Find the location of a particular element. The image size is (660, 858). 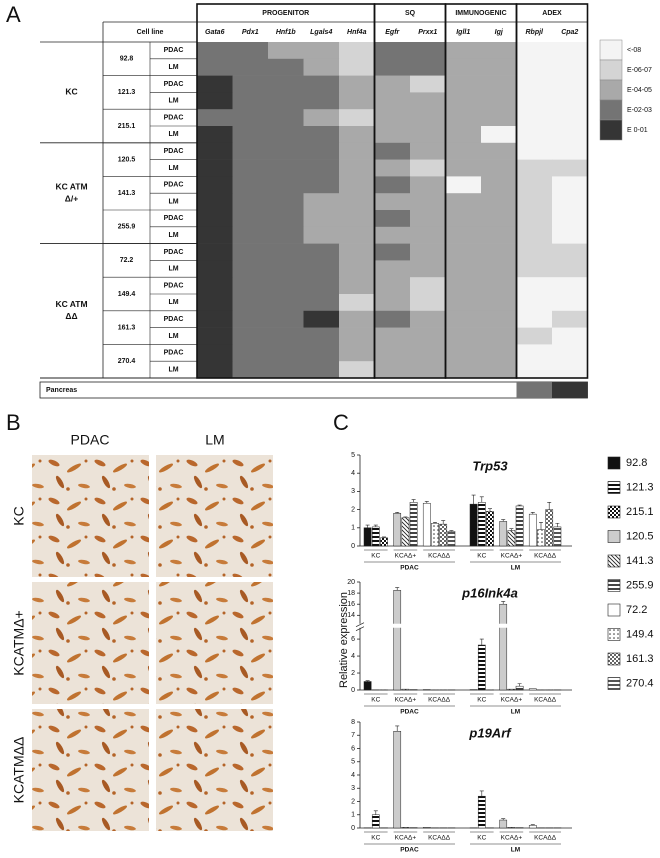

gene-header: Igll1 is located at coordinates (463, 32).